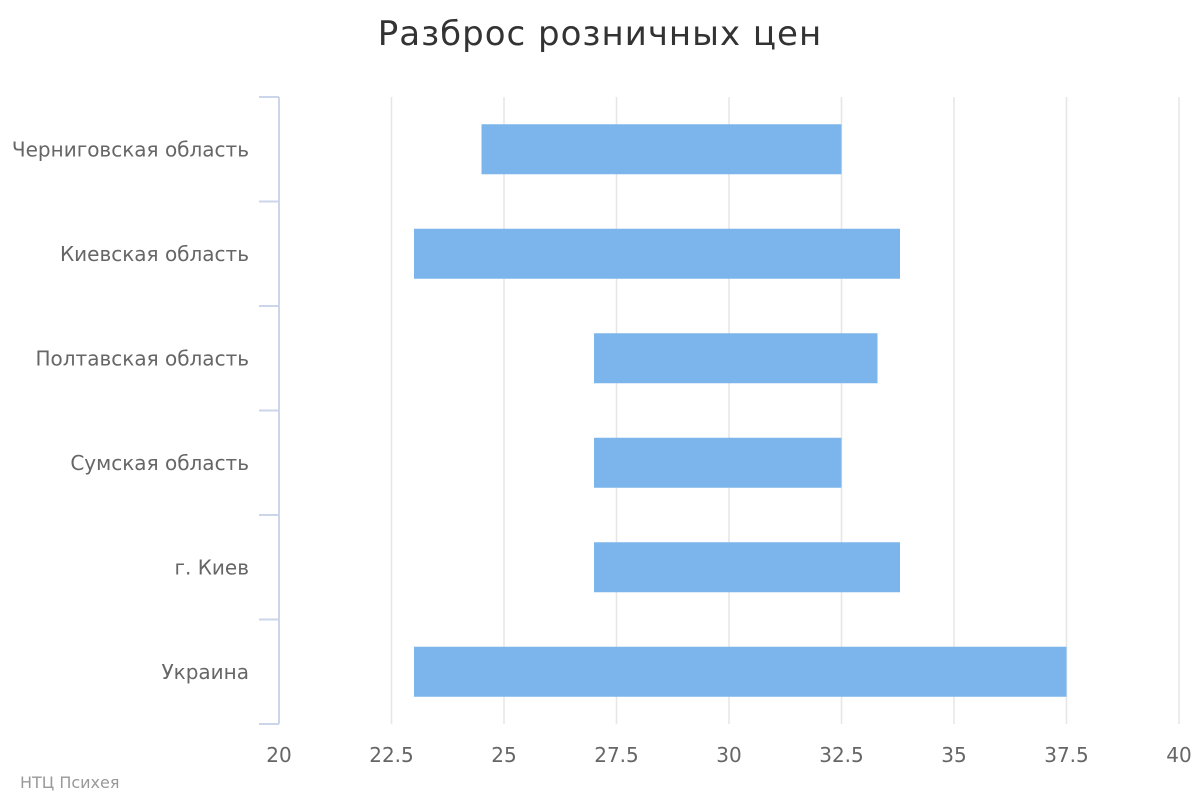 This screenshot has width=1200, height=800. What do you see at coordinates (953, 755) in the screenshot?
I see `x-tick-label: 35` at bounding box center [953, 755].